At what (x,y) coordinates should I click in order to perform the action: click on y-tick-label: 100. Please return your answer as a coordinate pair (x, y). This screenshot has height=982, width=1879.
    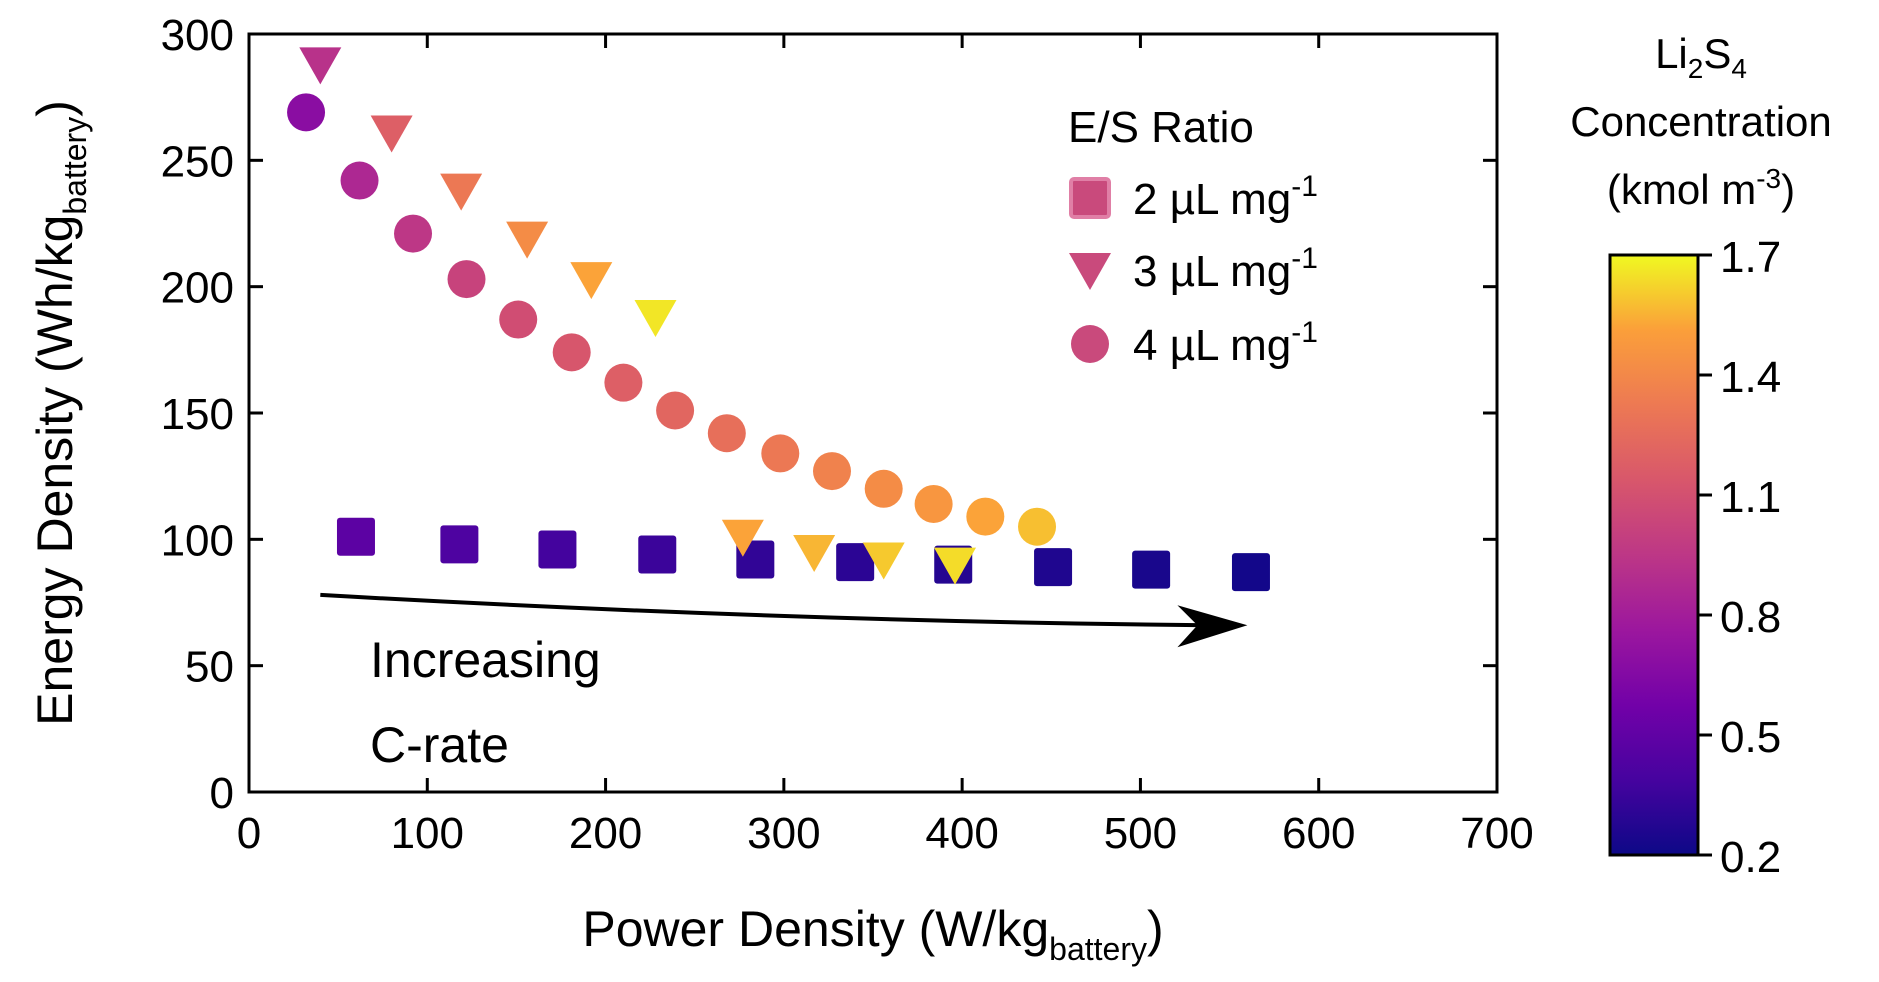
    Looking at the image, I should click on (197, 540).